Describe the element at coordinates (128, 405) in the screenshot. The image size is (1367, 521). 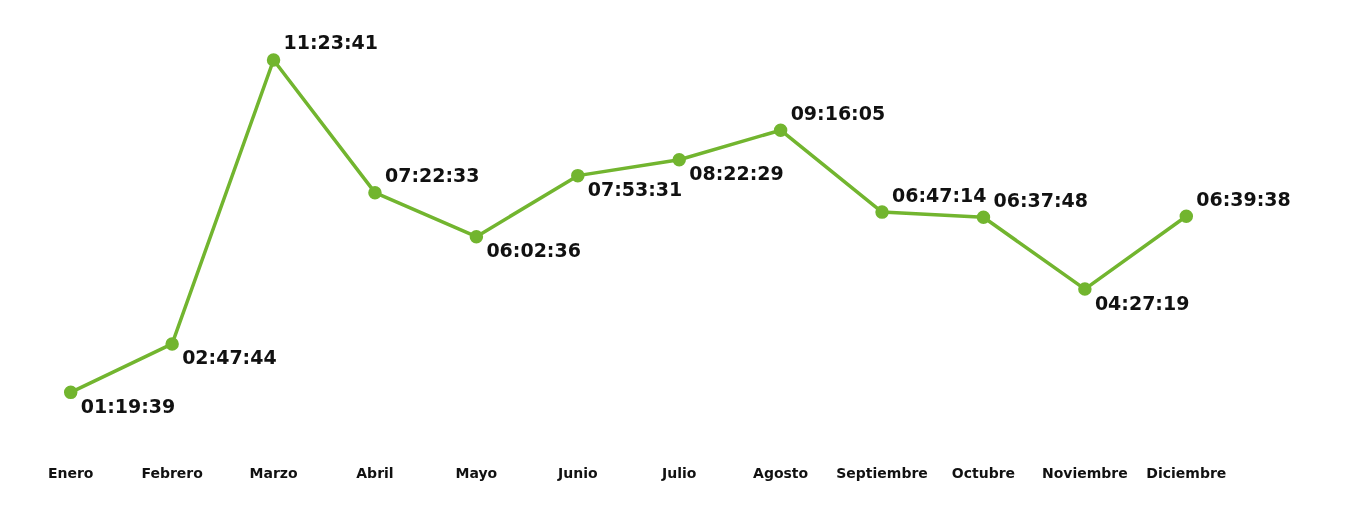
I see `data-label: 01:19:39` at that location.